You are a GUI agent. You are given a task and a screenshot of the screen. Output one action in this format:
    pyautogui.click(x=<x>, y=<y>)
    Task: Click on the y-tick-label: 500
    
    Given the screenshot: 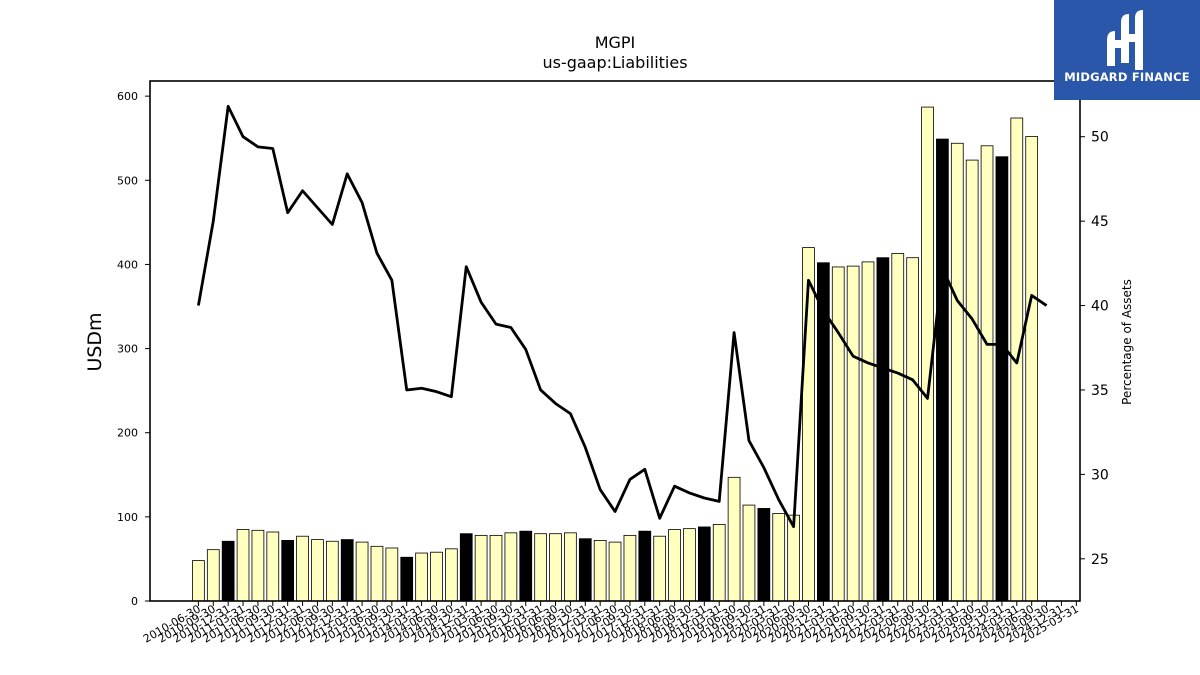 What is the action you would take?
    pyautogui.click(x=127, y=180)
    